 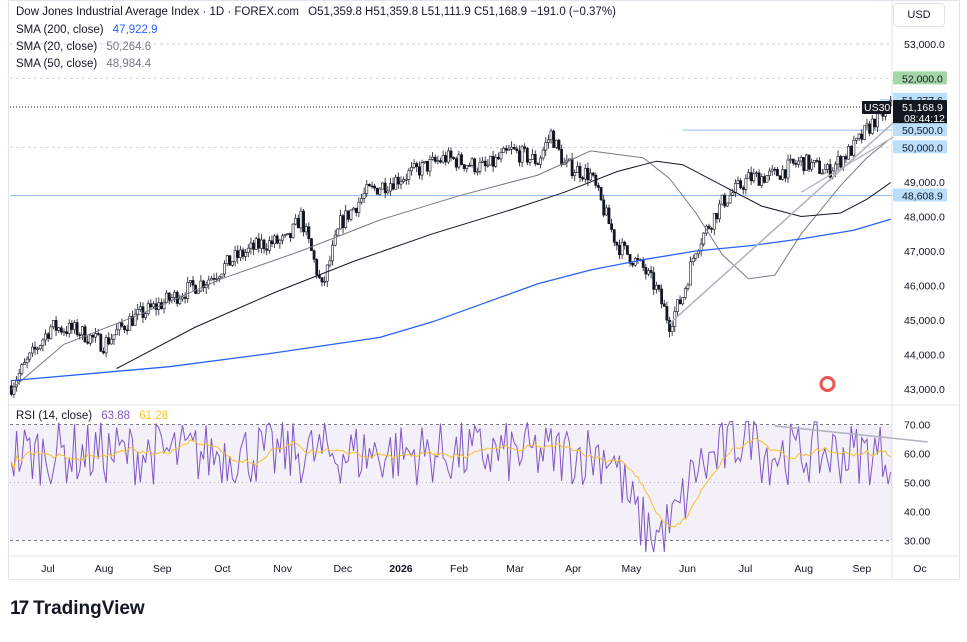 I want to click on indicator-legend-sma50: SMA (50, close) 48,984.4, so click(x=83, y=64).